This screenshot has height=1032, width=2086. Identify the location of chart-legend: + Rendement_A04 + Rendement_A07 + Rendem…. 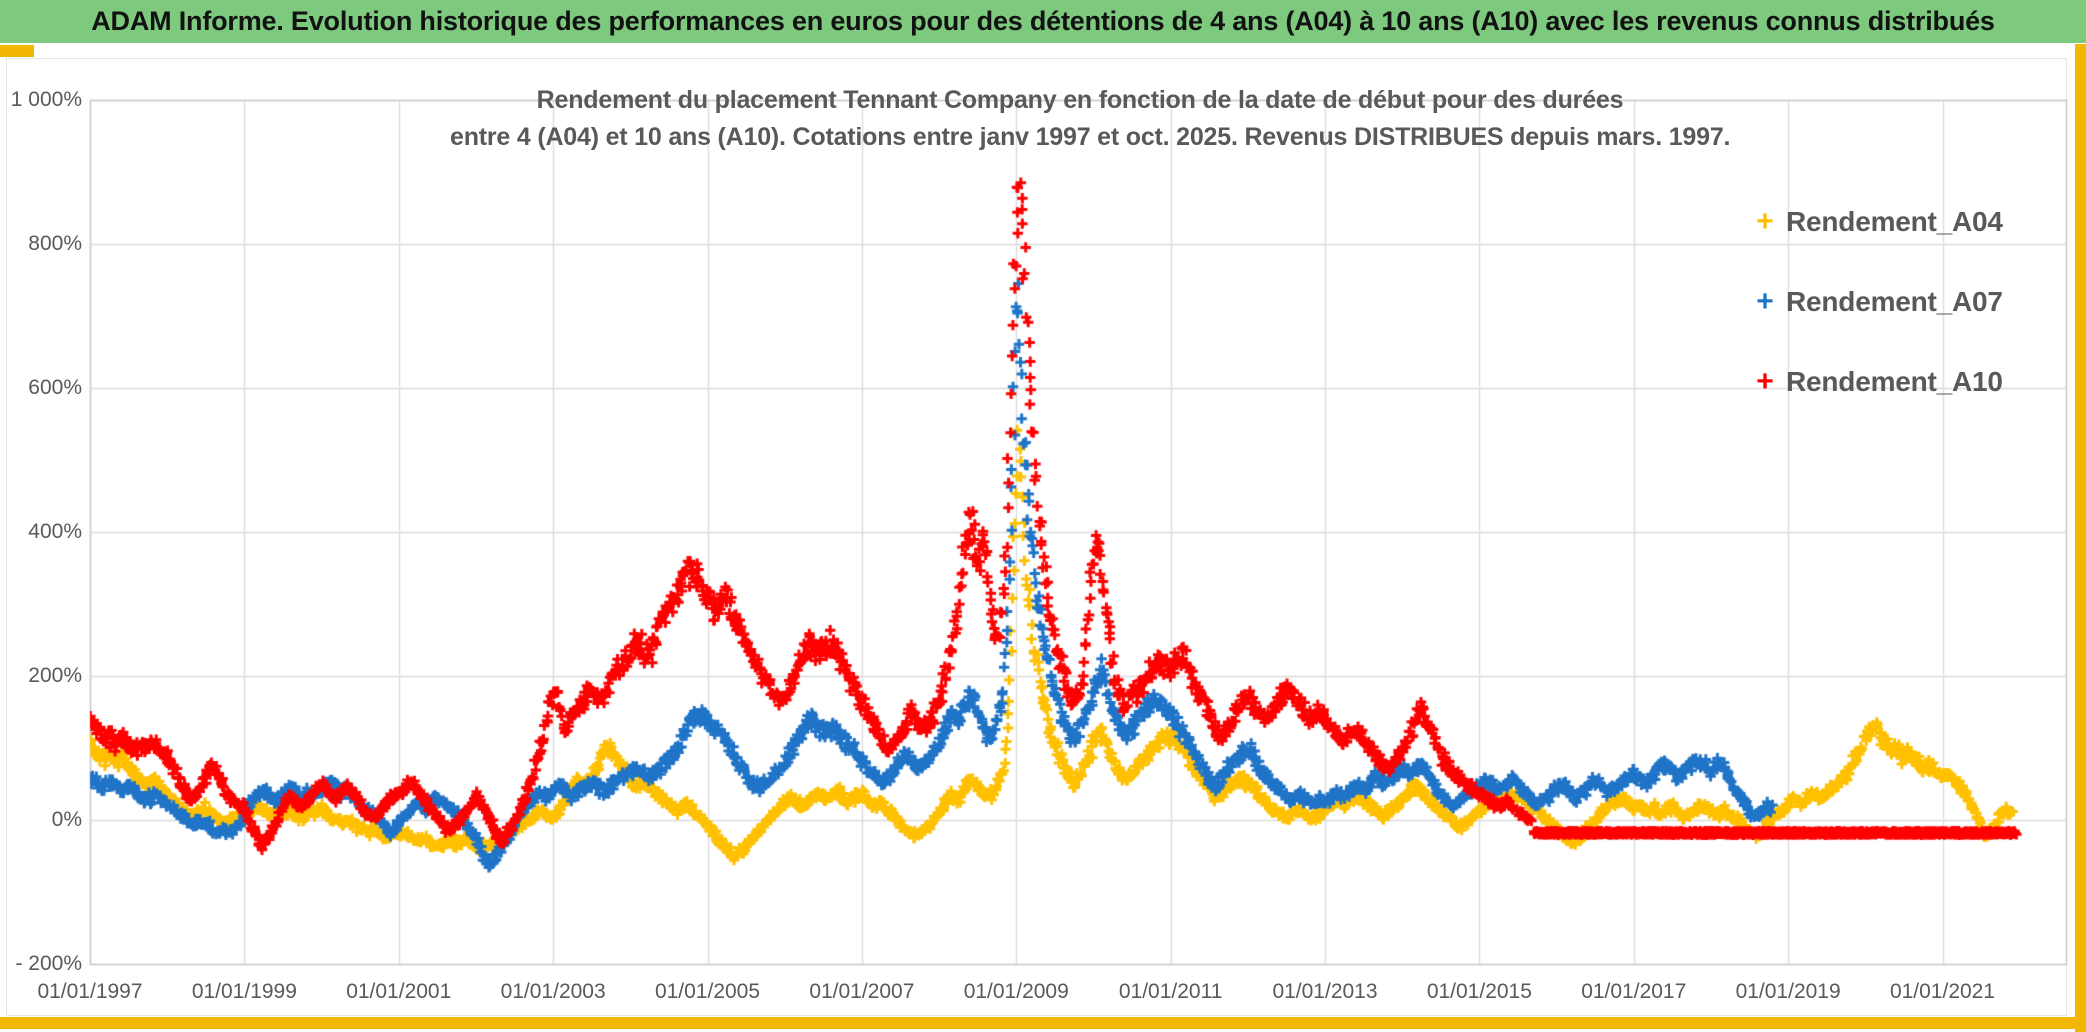
(1877, 320).